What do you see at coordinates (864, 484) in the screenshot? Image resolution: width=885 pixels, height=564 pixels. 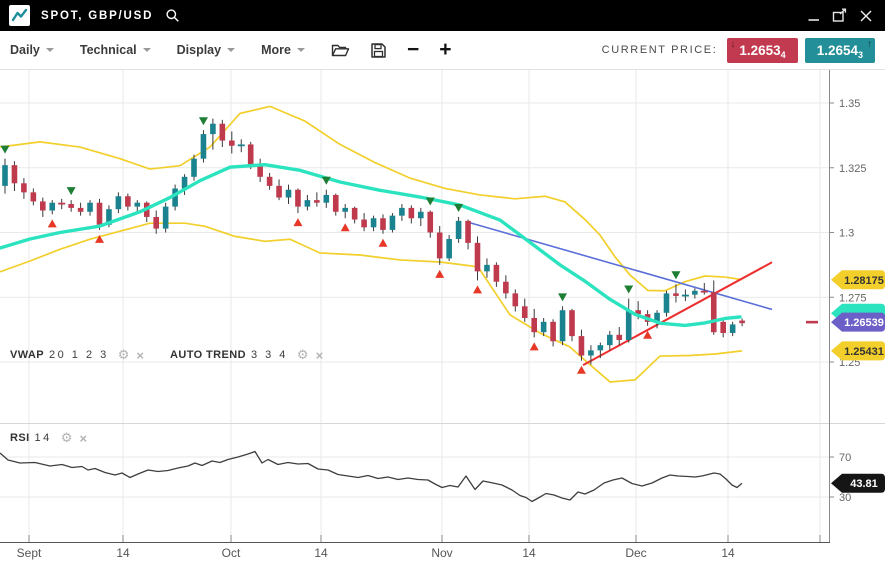 I see `svg-text: 43.81` at bounding box center [864, 484].